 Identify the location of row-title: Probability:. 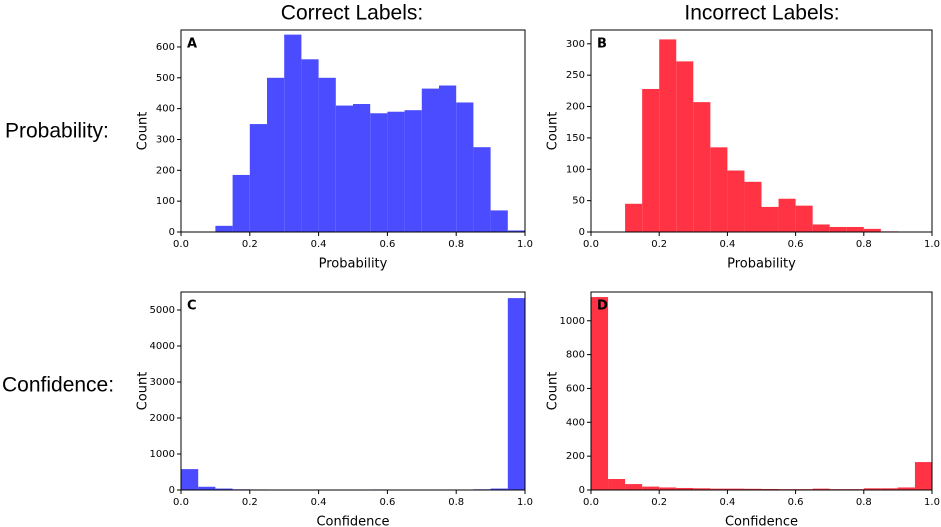
(57, 131).